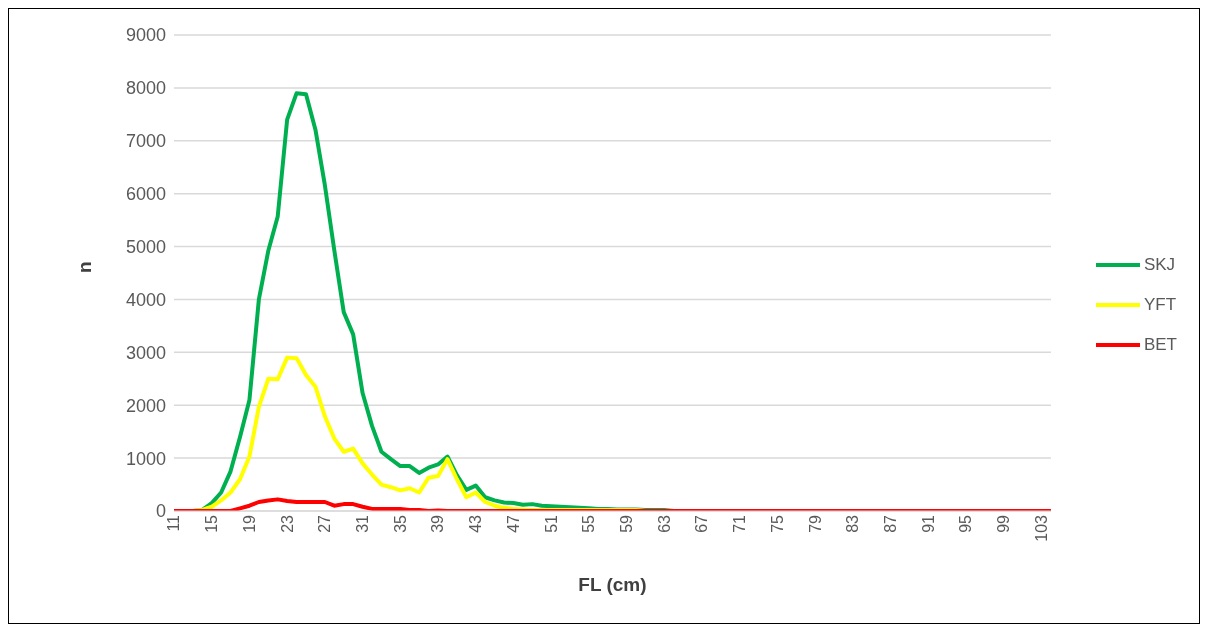 The height and width of the screenshot is (632, 1210). What do you see at coordinates (145, 88) in the screenshot?
I see `y-tick-label: 8000` at bounding box center [145, 88].